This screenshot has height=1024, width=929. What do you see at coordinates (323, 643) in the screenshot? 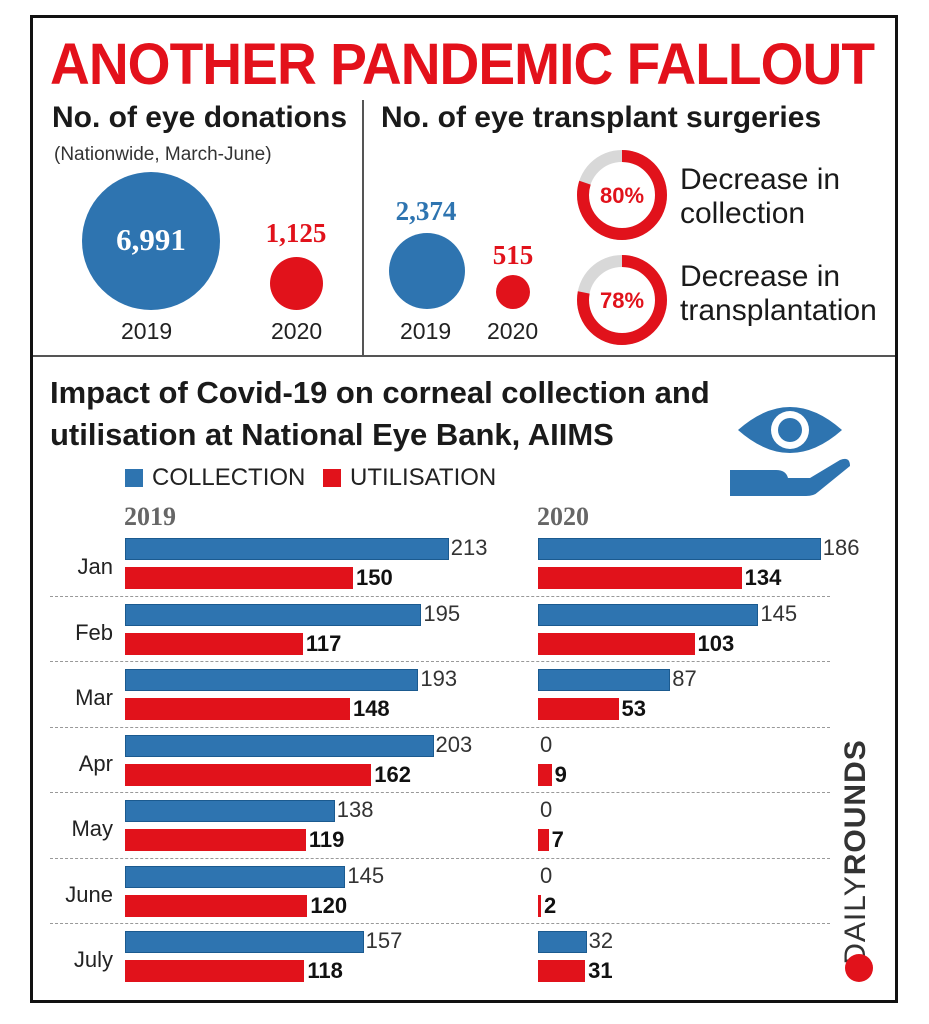
I see `utilisation-value-label: 117` at bounding box center [323, 643].